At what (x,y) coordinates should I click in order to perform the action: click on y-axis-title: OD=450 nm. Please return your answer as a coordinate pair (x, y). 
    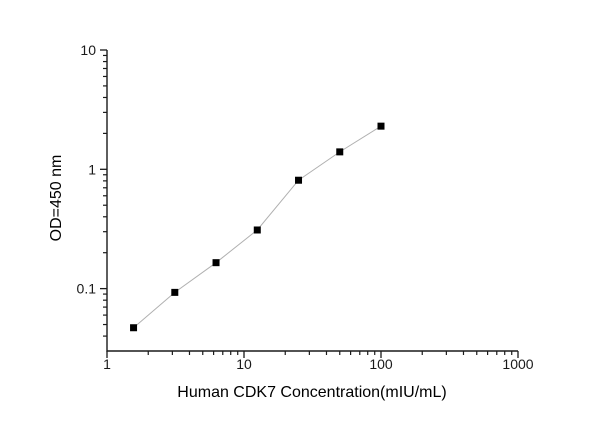
    Looking at the image, I should click on (56, 198).